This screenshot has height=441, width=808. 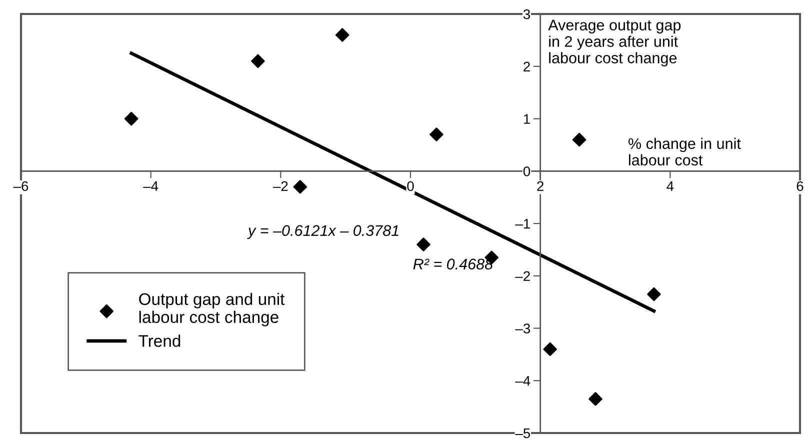 I want to click on x-tick-label: –2, so click(x=280, y=186).